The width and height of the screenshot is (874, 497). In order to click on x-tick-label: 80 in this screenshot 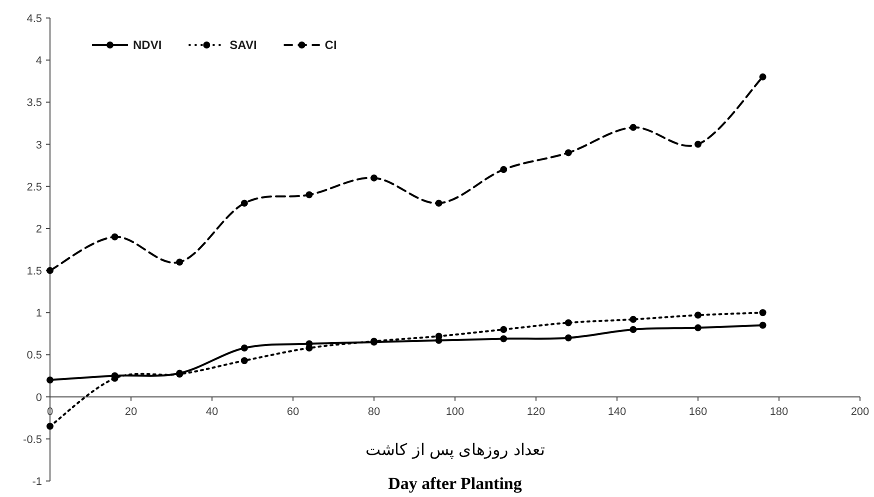, I will do `click(374, 412)`.